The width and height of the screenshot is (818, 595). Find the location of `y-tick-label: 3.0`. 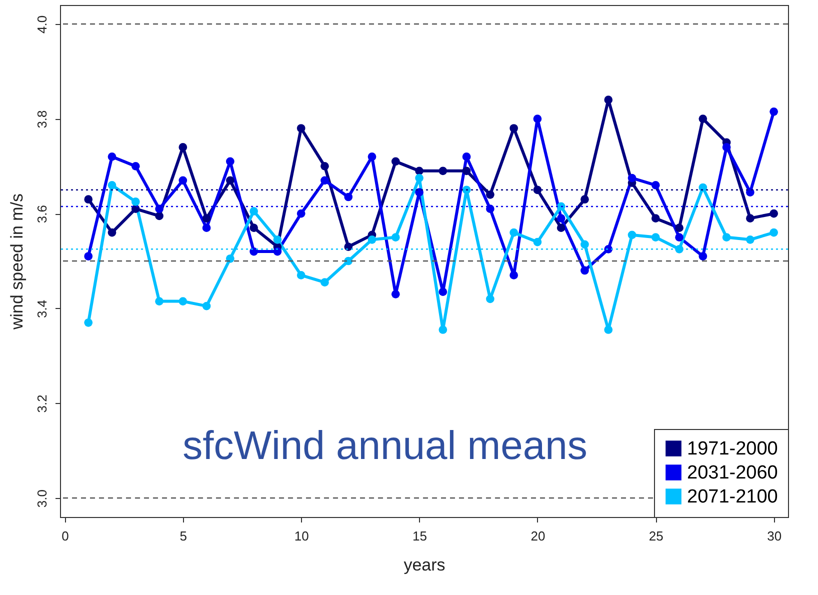

y-tick-label: 3.0 is located at coordinates (42, 499).